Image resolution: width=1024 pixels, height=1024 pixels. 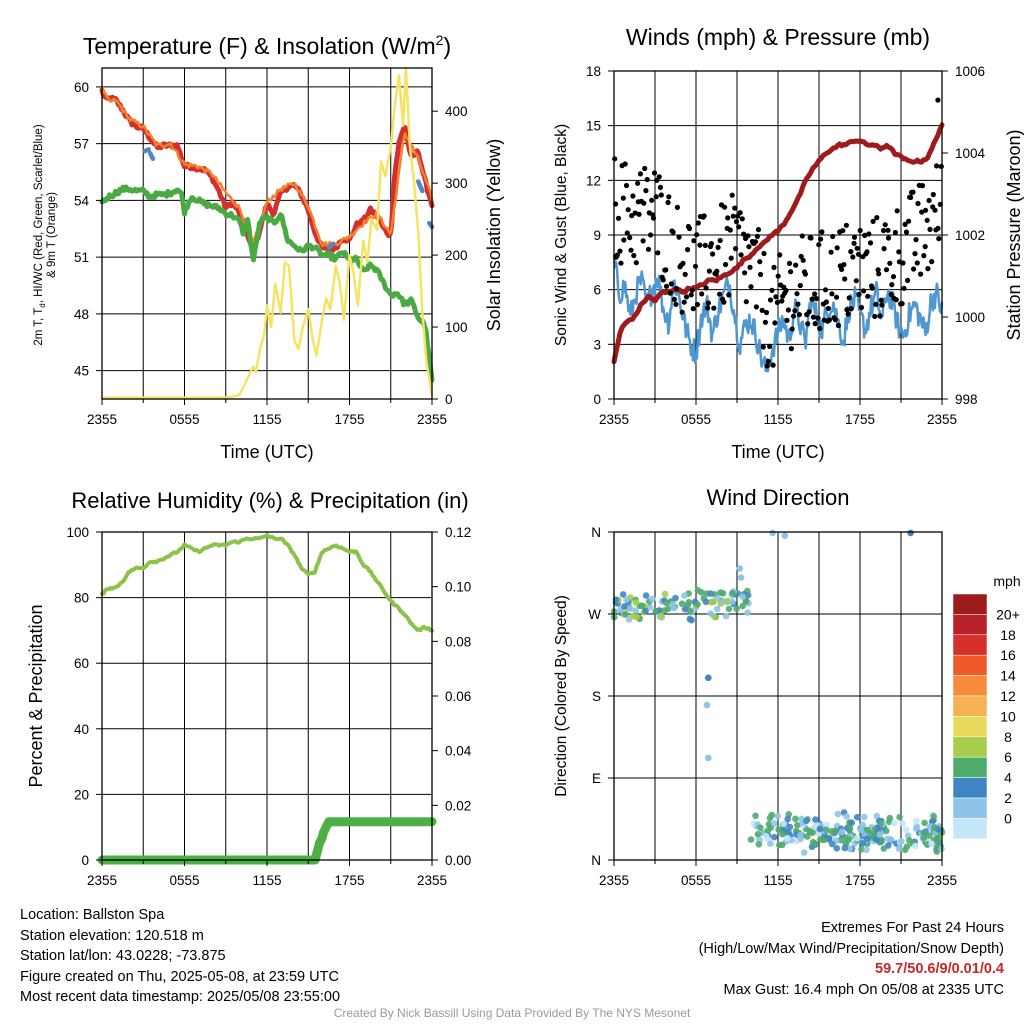 What do you see at coordinates (970, 71) in the screenshot?
I see `y-tick-label-right: 1006` at bounding box center [970, 71].